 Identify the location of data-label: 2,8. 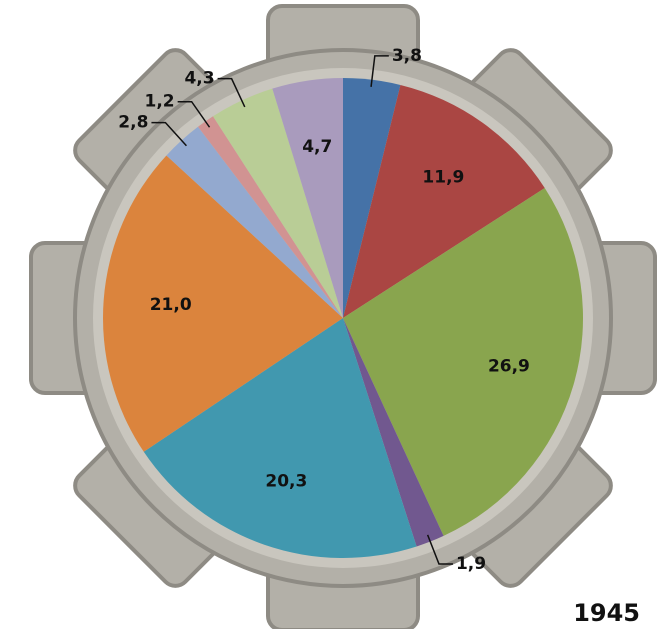
(133, 123).